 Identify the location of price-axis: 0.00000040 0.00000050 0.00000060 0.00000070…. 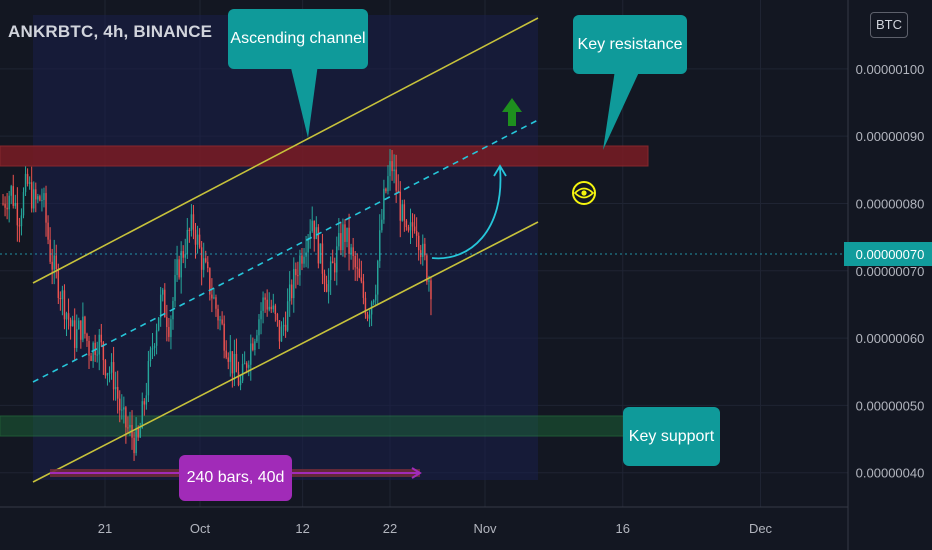
(890, 271).